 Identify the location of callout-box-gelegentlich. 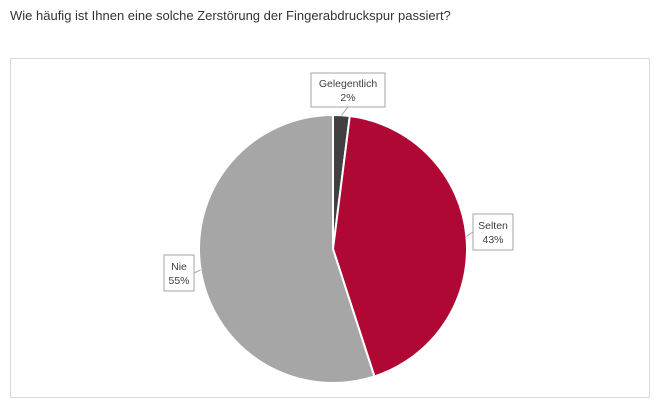
(348, 90).